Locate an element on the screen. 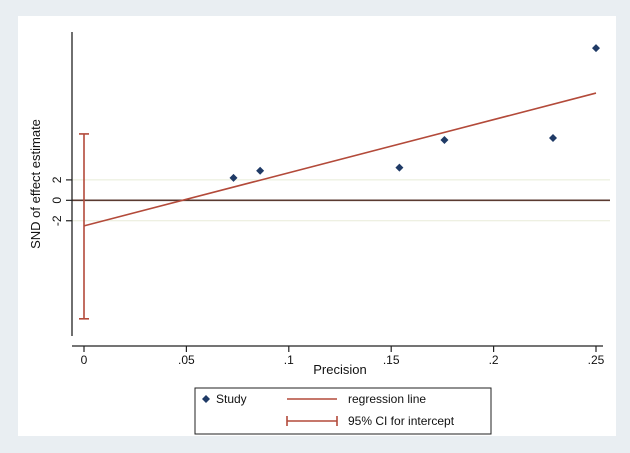 The height and width of the screenshot is (453, 630). legend-box is located at coordinates (343, 411).